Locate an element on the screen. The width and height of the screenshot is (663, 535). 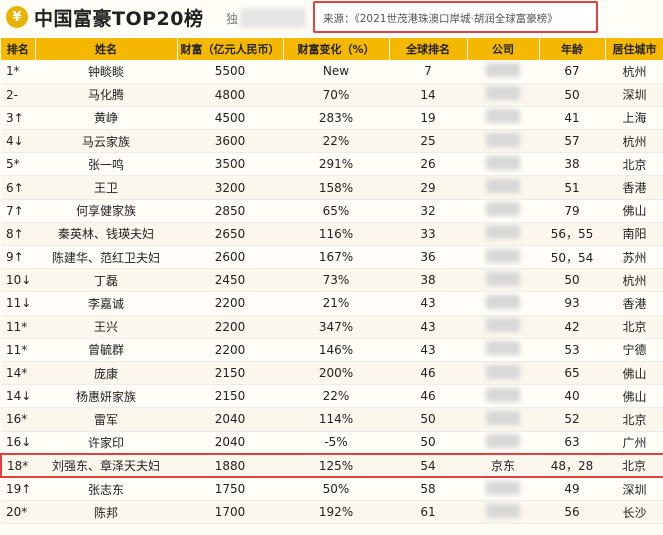
cell-age: 41 is located at coordinates (572, 118).